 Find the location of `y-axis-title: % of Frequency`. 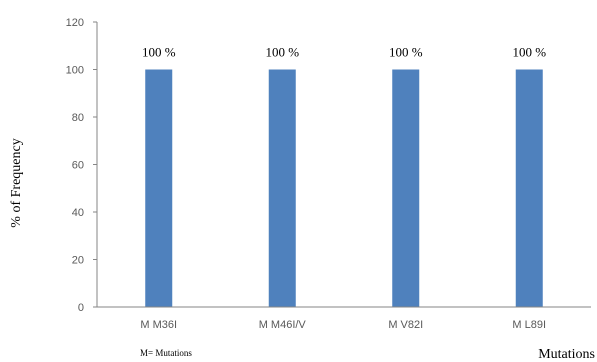

y-axis-title: % of Frequency is located at coordinates (16, 182).